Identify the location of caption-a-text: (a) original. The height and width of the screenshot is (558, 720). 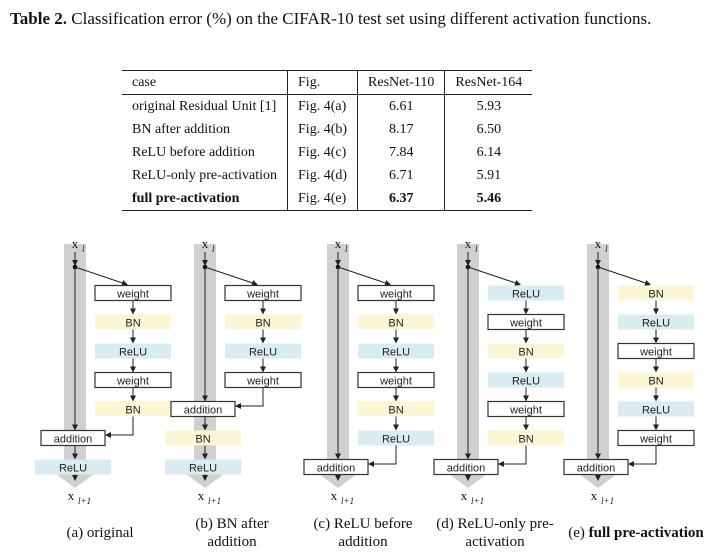
(100, 533).